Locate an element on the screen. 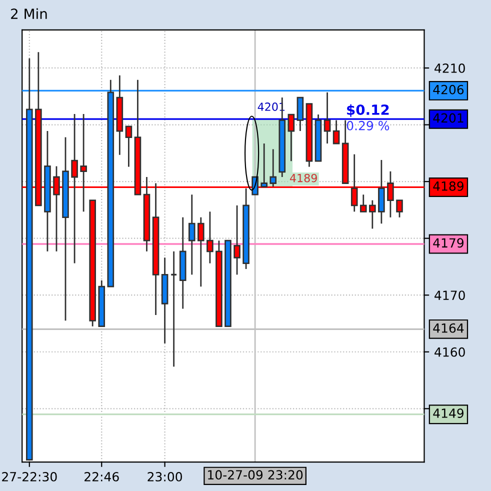  y-tick-label: 4160 is located at coordinates (449, 352).